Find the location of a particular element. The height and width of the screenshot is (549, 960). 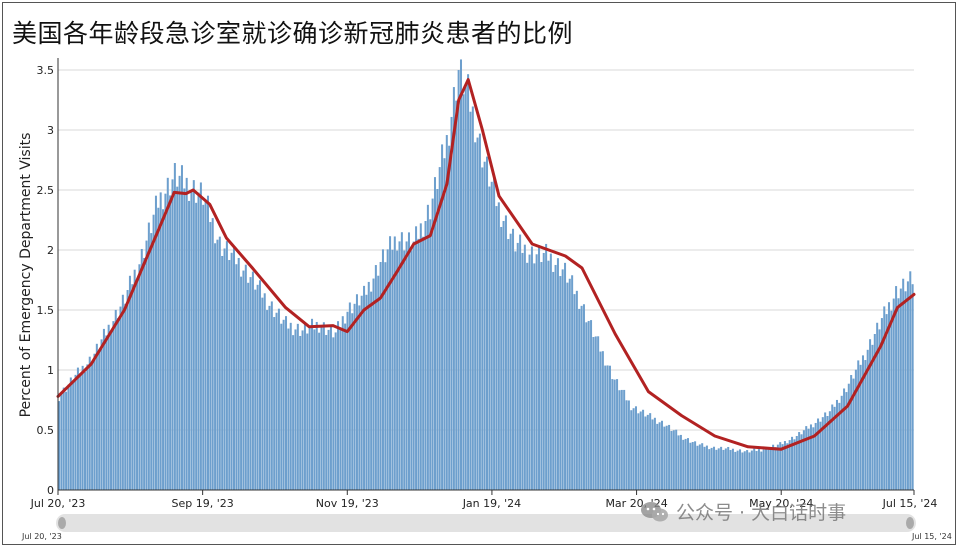

range-start-handle is located at coordinates (62, 523).